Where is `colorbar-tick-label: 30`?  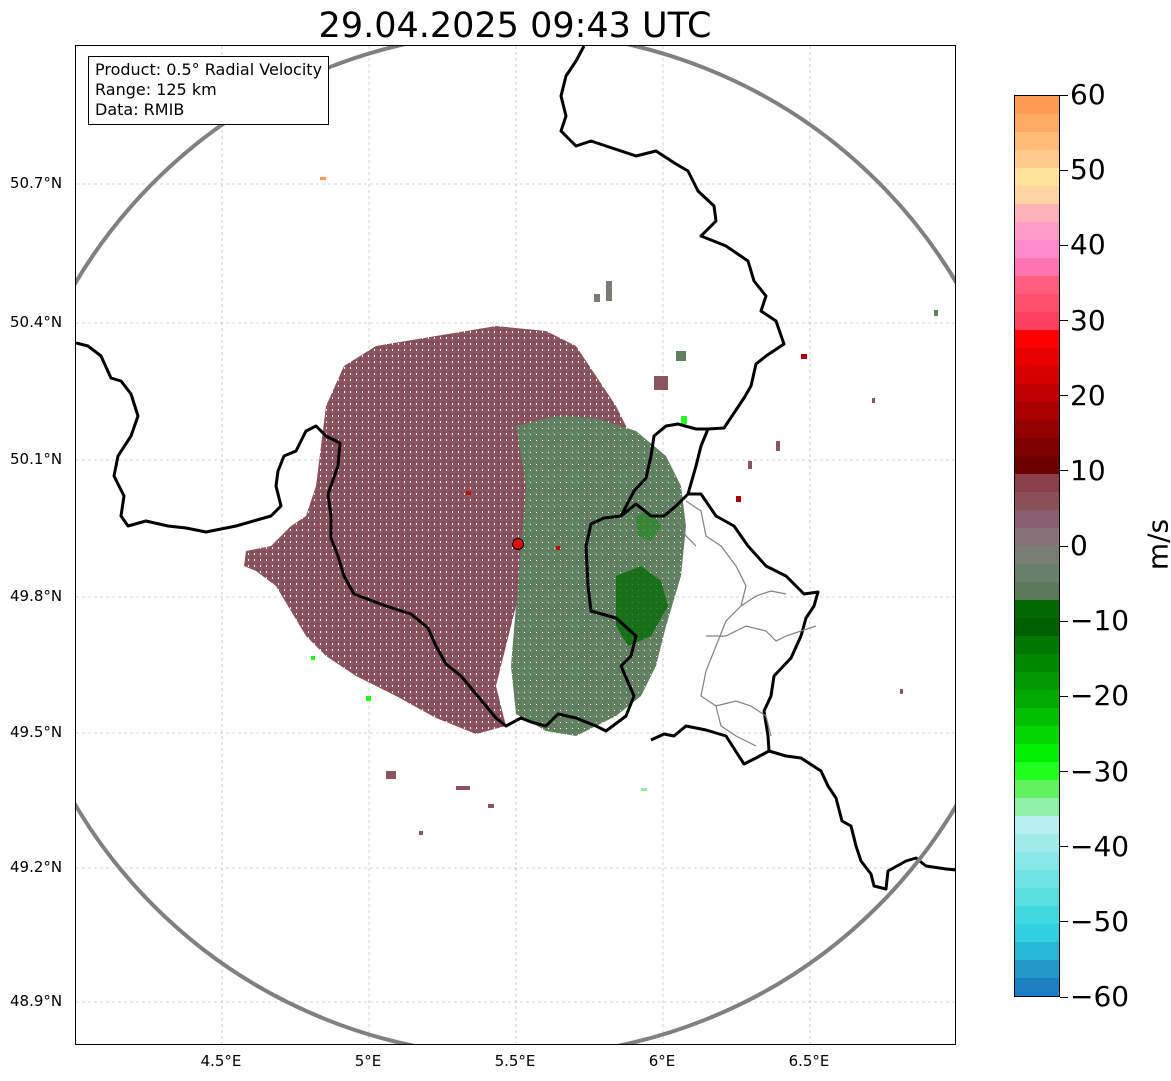
colorbar-tick-label: 30 is located at coordinates (1088, 320).